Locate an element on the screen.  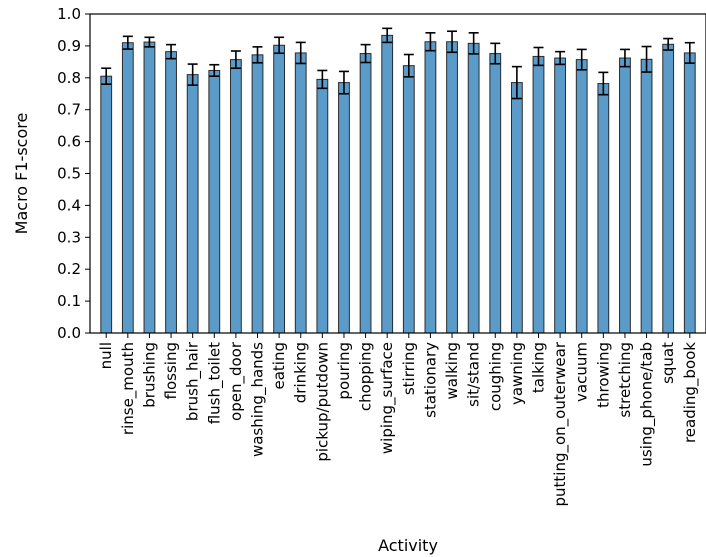
bar-using-phone-tab is located at coordinates (646, 196).